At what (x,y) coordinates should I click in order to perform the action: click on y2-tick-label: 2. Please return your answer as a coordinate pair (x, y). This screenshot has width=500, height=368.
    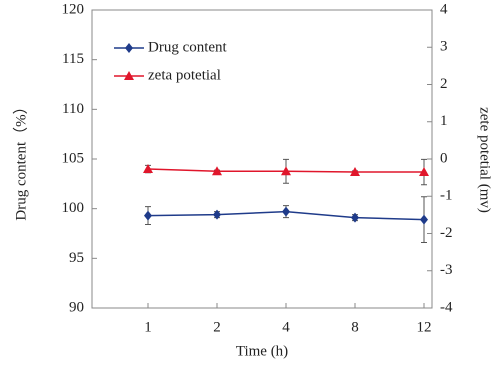
    Looking at the image, I should click on (444, 84).